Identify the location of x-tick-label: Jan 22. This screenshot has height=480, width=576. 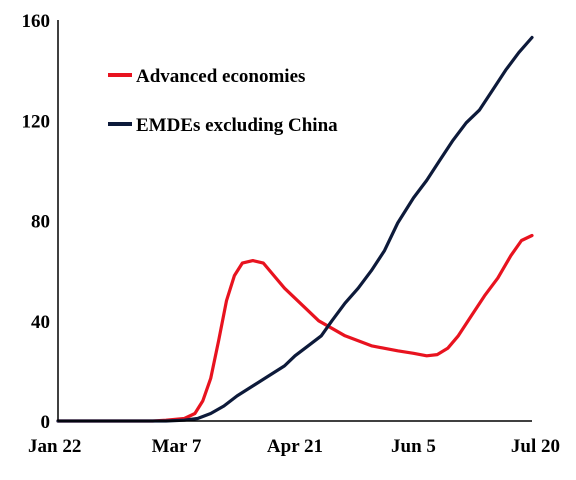
(54, 446).